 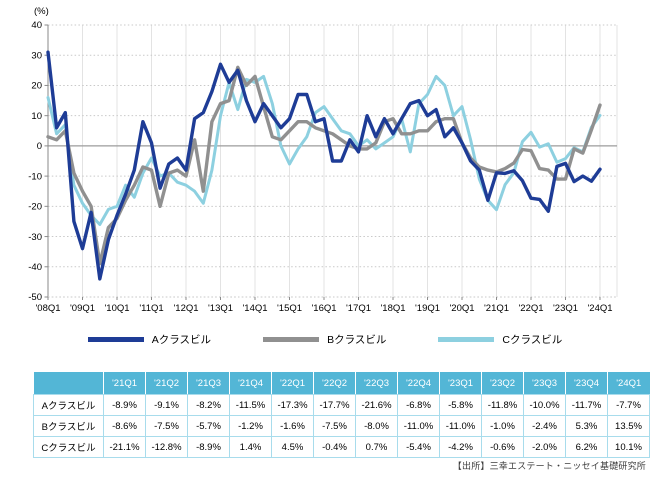 What do you see at coordinates (586, 447) in the screenshot?
I see `table-cell: 6.2%` at bounding box center [586, 447].